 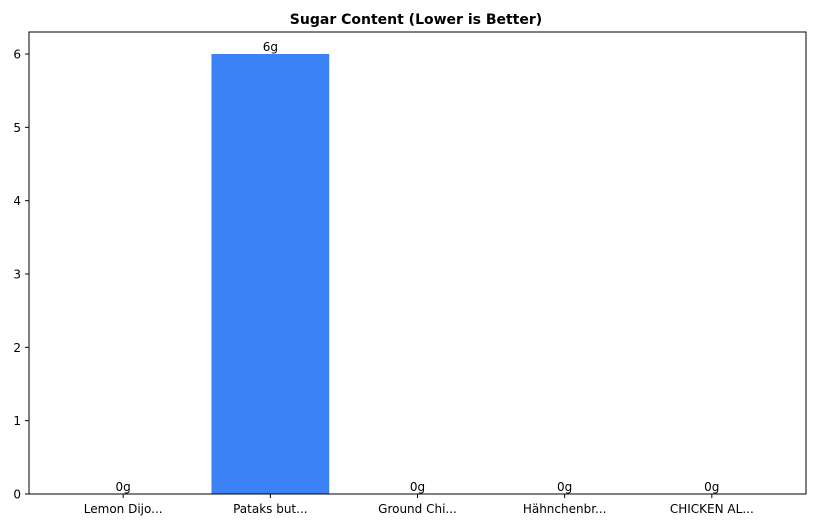 I want to click on y-tick-label: 0, so click(x=17, y=495).